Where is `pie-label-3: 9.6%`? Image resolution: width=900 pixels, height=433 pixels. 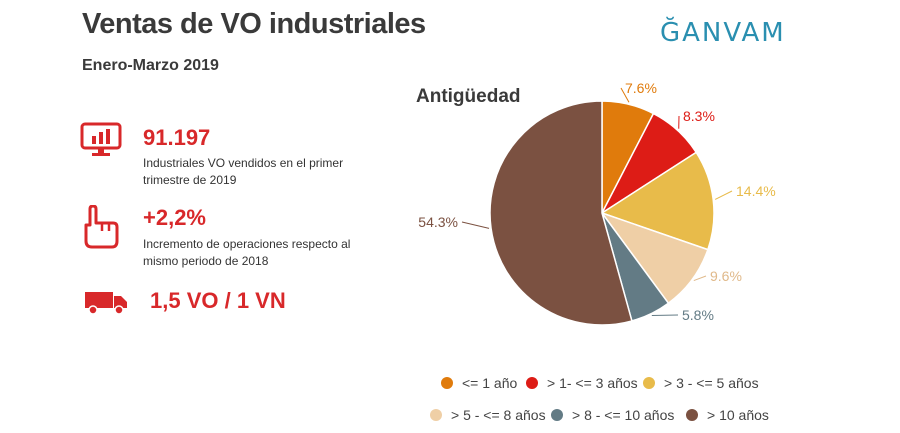 pie-label-3: 9.6% is located at coordinates (726, 276).